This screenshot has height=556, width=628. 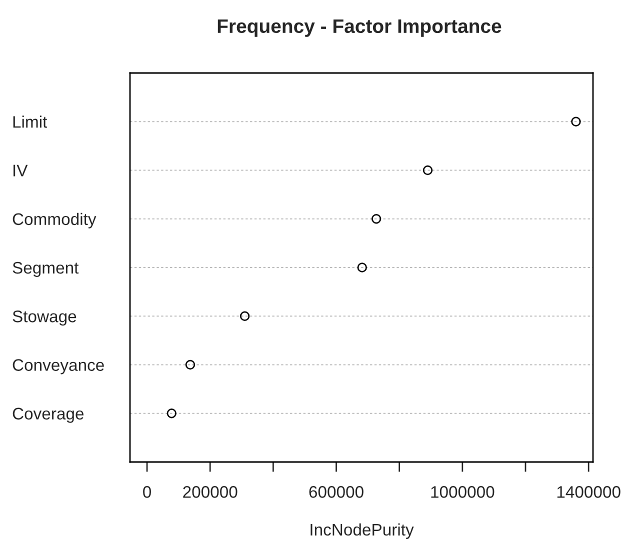 I want to click on y-tick-label: Segment, so click(x=45, y=269).